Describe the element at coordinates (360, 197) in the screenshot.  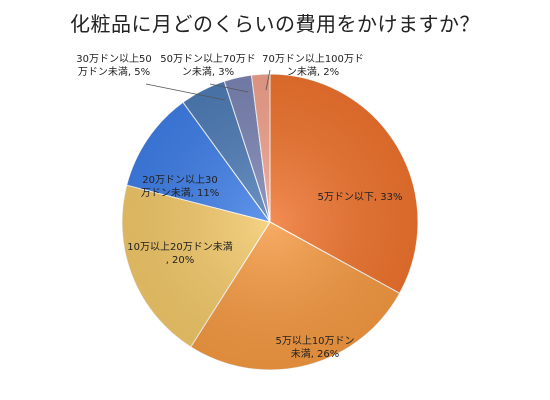
I see `slice-label-1: 5万ドン以下, 33%` at that location.